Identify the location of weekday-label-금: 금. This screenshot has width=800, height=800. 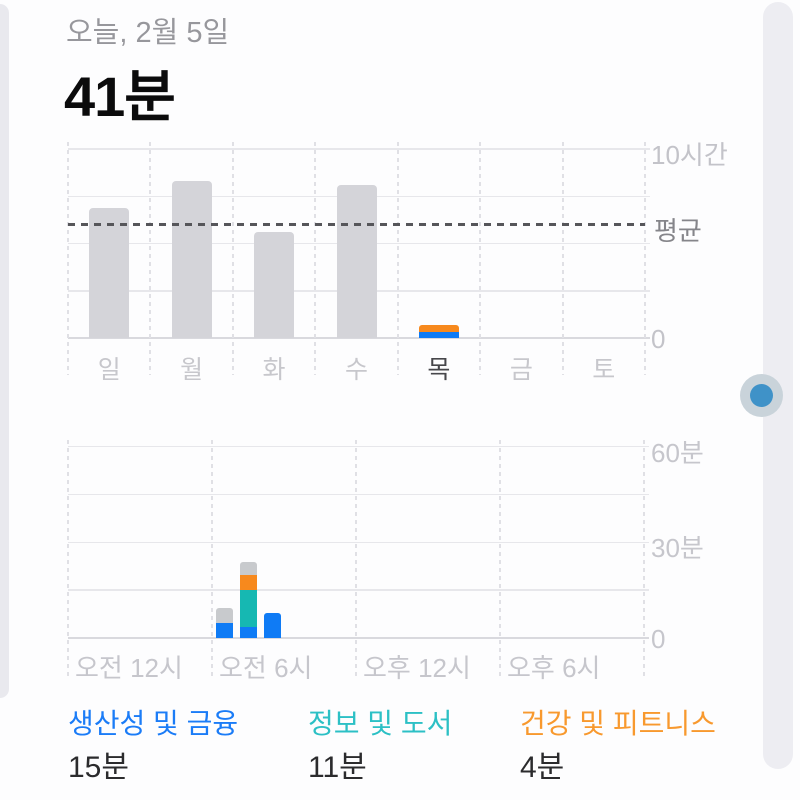
(521, 370).